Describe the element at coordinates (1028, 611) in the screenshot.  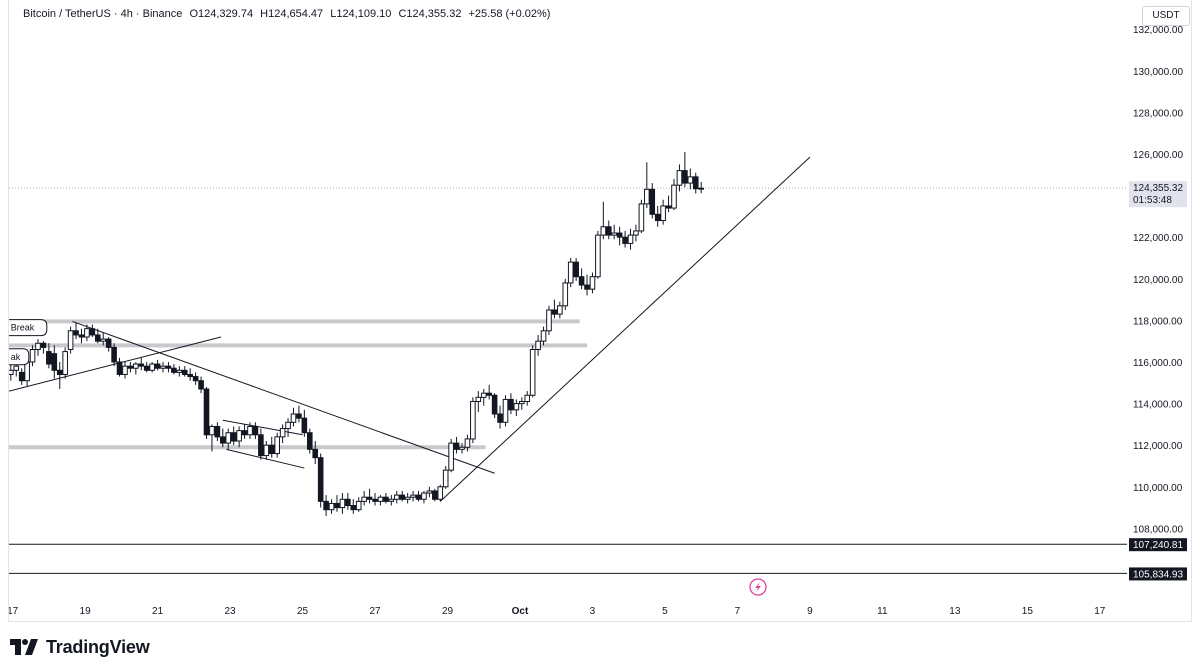
I see `time-tick-label: 15` at that location.